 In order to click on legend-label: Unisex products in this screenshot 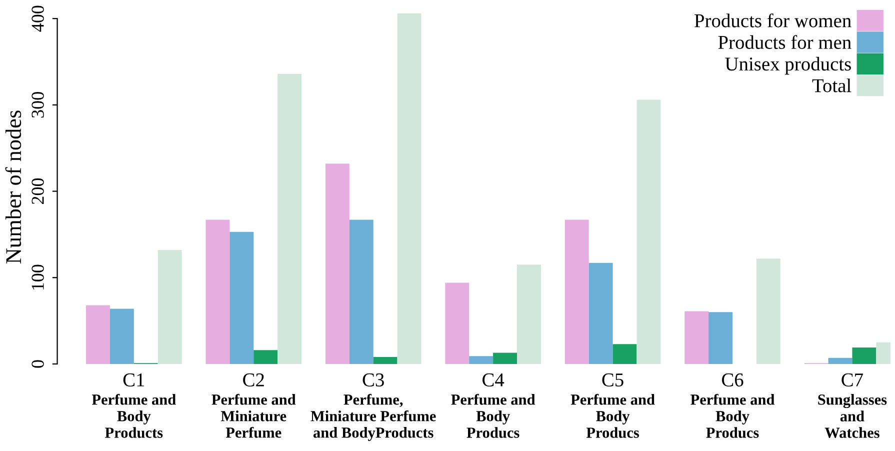, I will do `click(788, 65)`.